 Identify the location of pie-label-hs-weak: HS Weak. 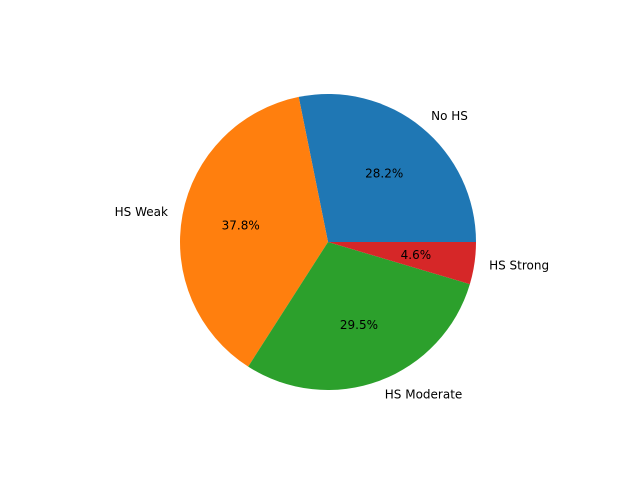
(141, 212).